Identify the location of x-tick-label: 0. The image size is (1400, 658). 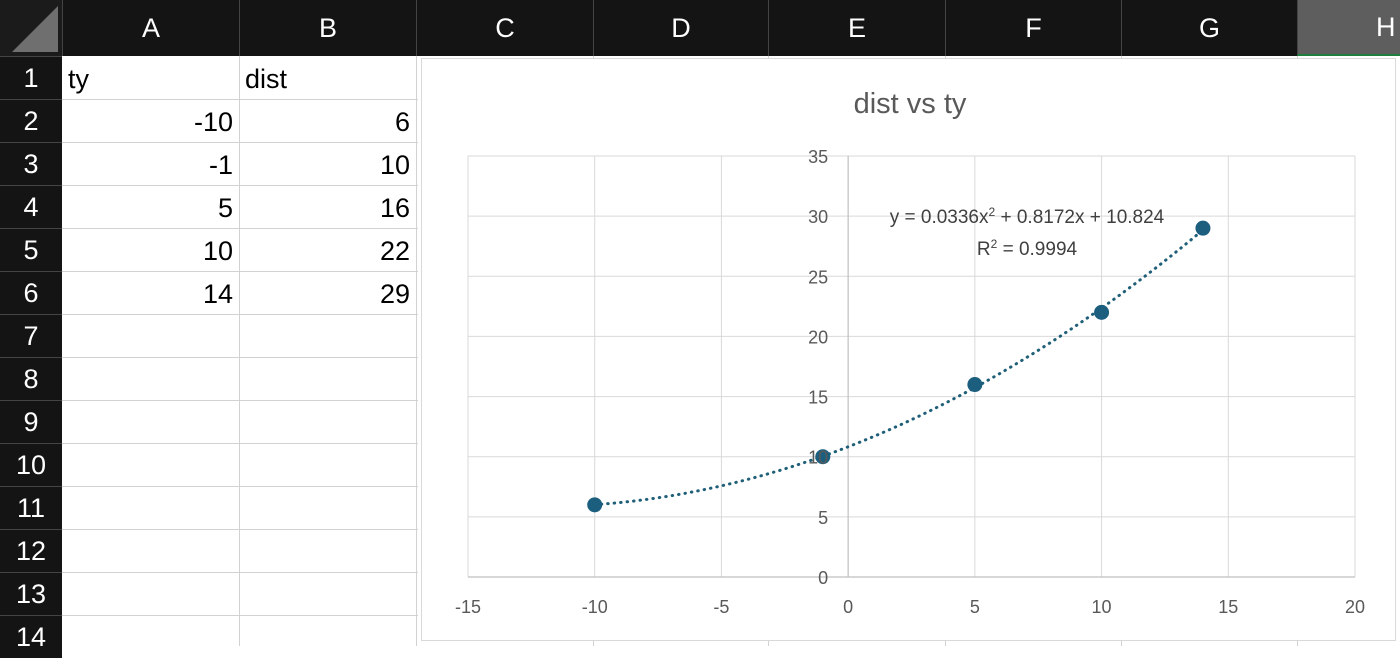
(848, 607).